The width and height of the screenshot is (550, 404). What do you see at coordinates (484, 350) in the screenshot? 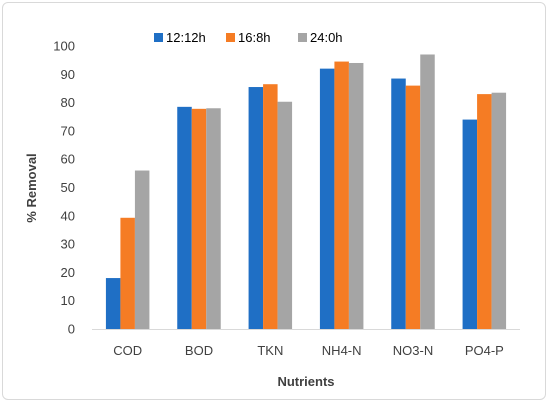
I see `x-tick-label: PO4-P` at bounding box center [484, 350].